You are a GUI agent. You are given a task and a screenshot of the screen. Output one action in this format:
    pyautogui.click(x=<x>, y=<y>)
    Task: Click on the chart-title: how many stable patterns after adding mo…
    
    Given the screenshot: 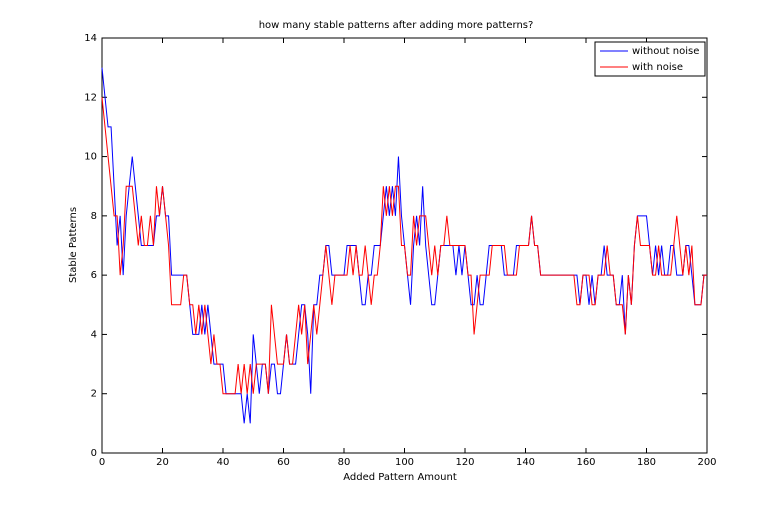 What is the action you would take?
    pyautogui.click(x=396, y=25)
    